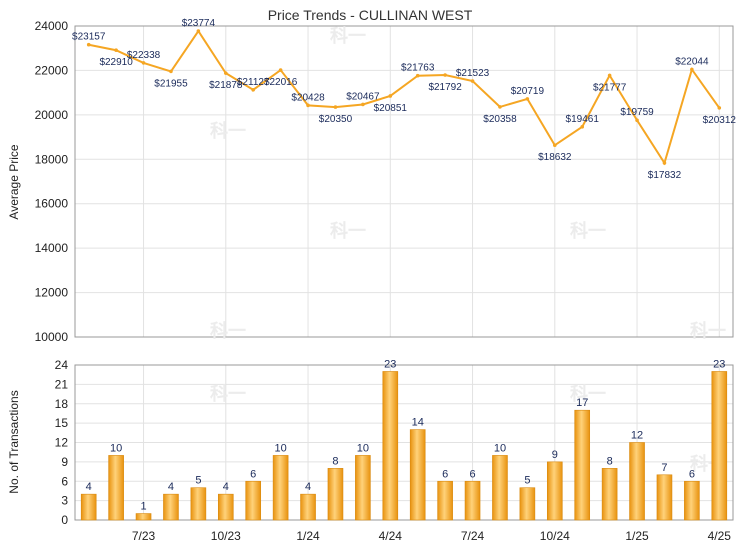 The height and width of the screenshot is (550, 740). Describe the element at coordinates (52, 204) in the screenshot. I see `y-tick-label-price: 16000` at that location.